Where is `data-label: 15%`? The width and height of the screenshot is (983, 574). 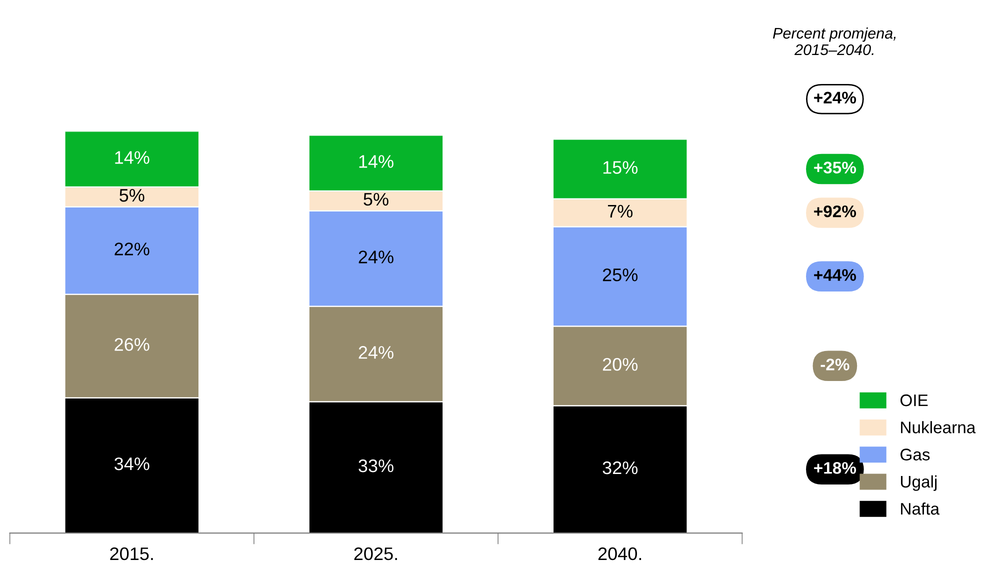 data-label: 15% is located at coordinates (620, 167).